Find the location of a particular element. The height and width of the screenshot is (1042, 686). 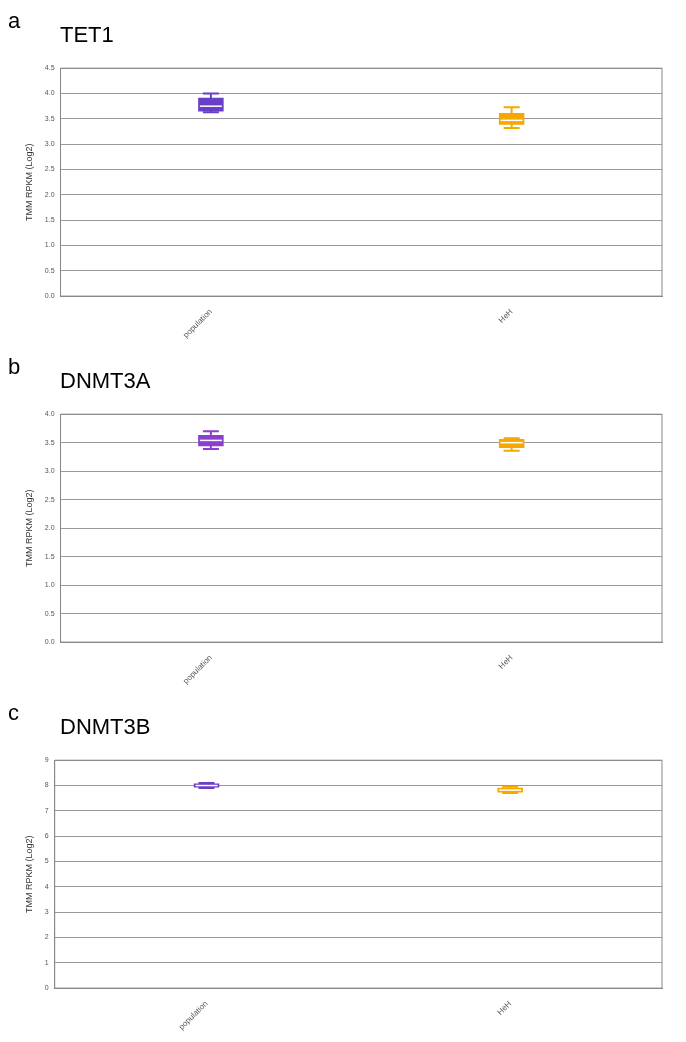

chart-title: DNMT3B is located at coordinates (105, 727).